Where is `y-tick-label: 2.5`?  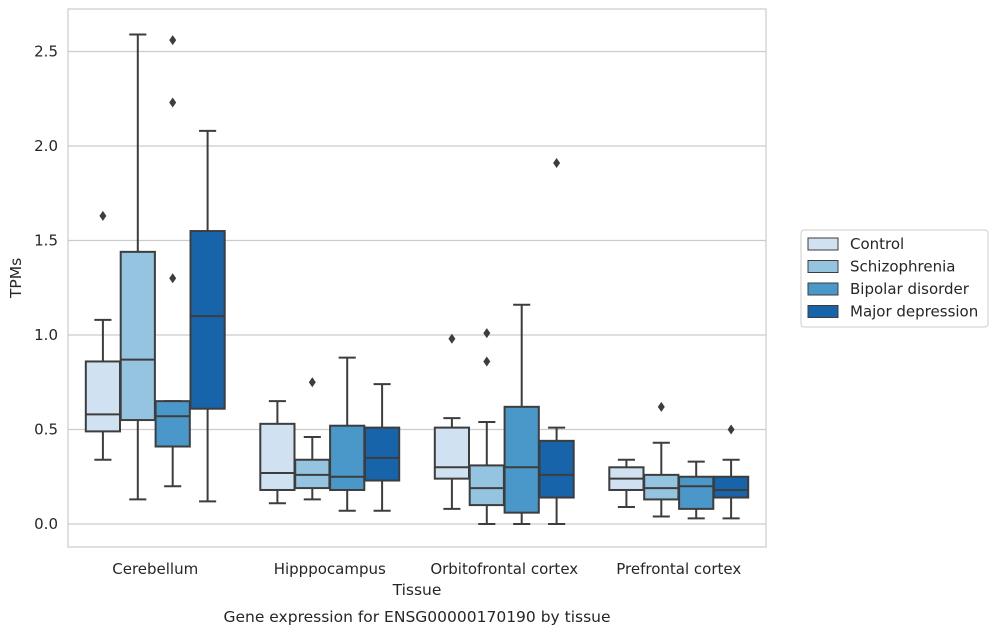 y-tick-label: 2.5 is located at coordinates (46, 52).